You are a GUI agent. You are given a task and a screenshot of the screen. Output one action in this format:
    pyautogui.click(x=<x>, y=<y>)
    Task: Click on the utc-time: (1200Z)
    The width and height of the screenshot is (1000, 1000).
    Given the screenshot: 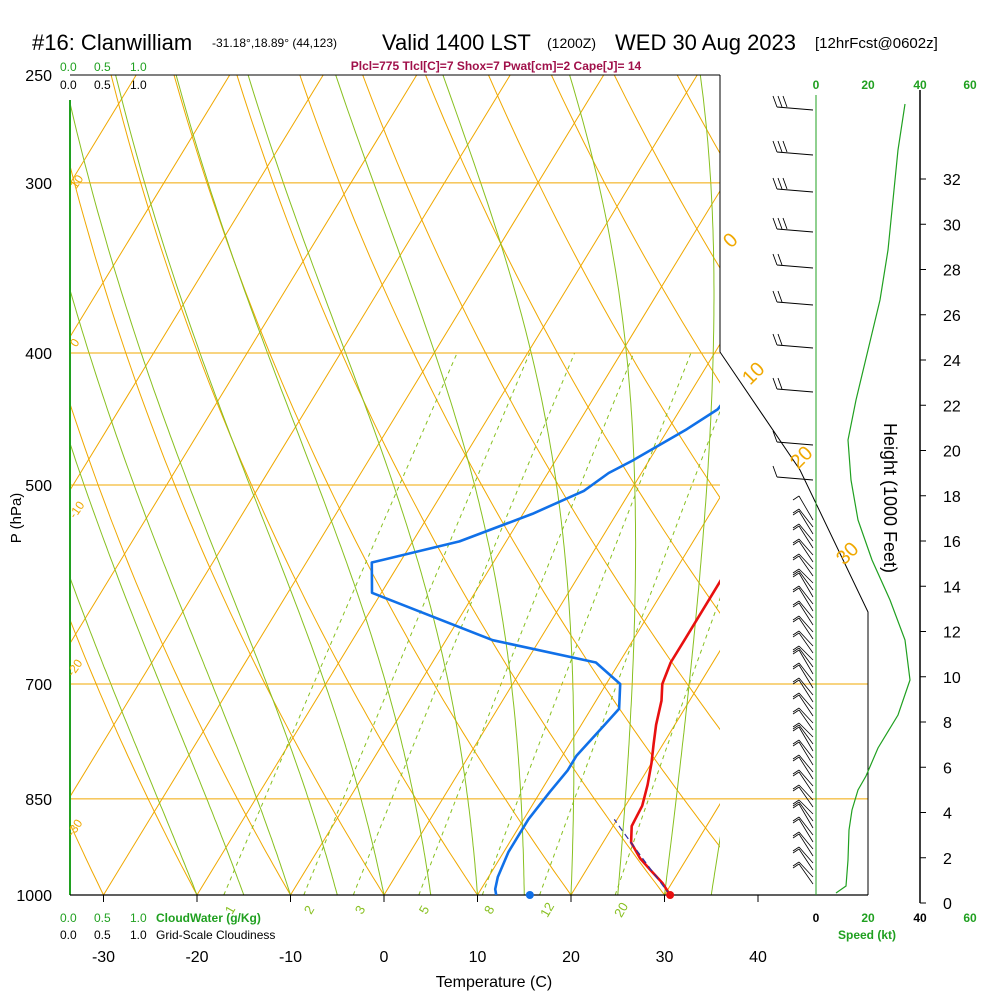 What is the action you would take?
    pyautogui.click(x=571, y=43)
    